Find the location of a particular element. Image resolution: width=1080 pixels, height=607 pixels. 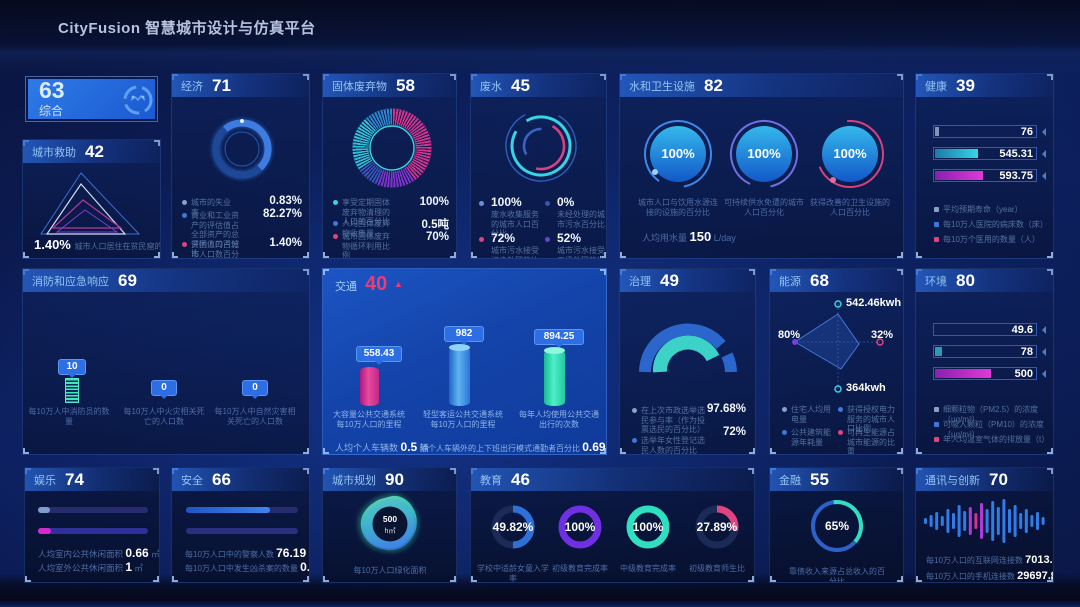

svg-text: 500 is located at coordinates (390, 519).